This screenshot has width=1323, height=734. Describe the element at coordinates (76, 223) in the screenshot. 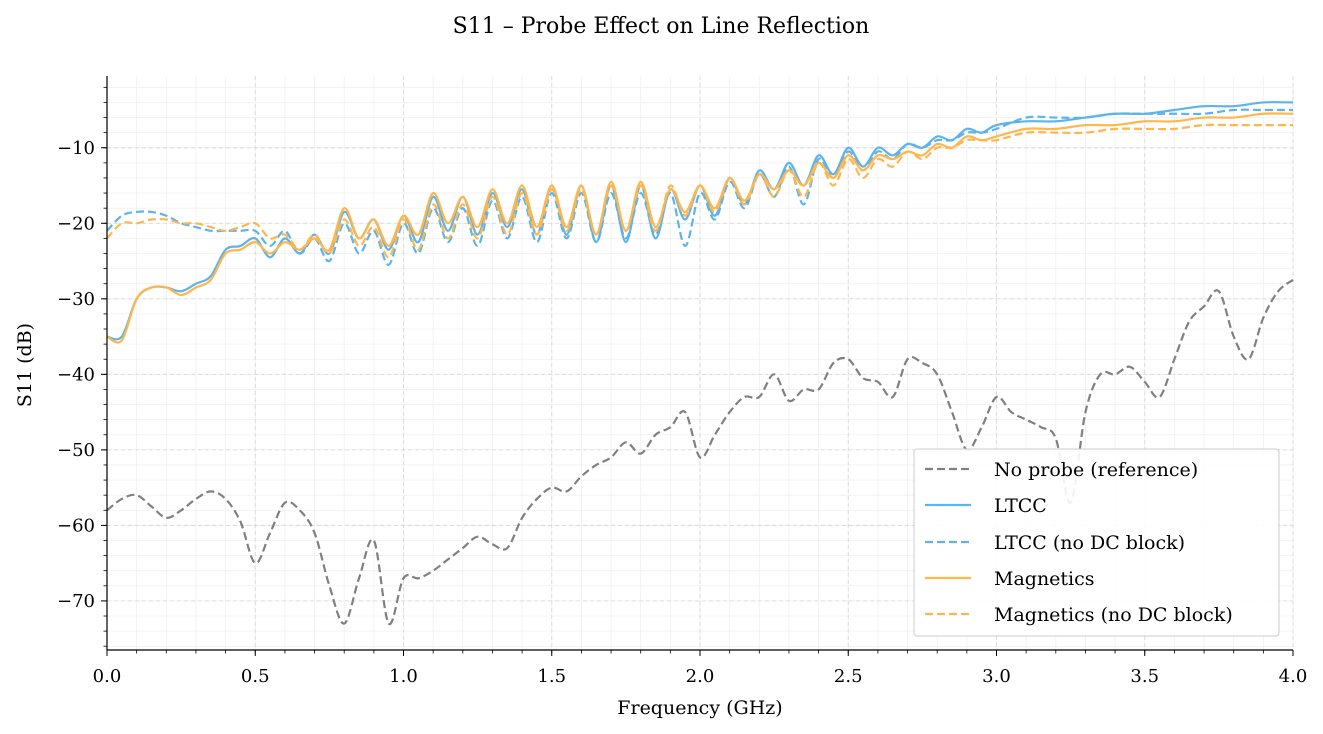

I see `y-tick-label: −20` at that location.